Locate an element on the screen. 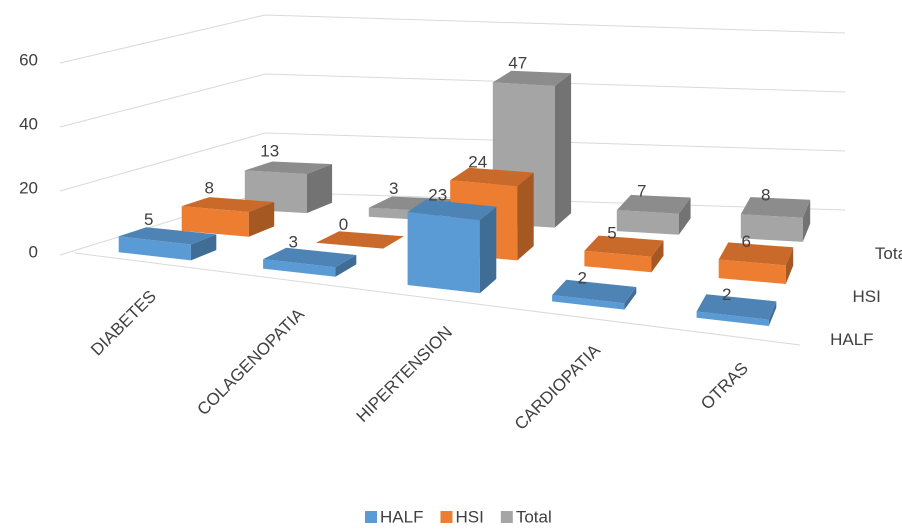 The width and height of the screenshot is (902, 529). floor-edge is located at coordinates (437, 299).